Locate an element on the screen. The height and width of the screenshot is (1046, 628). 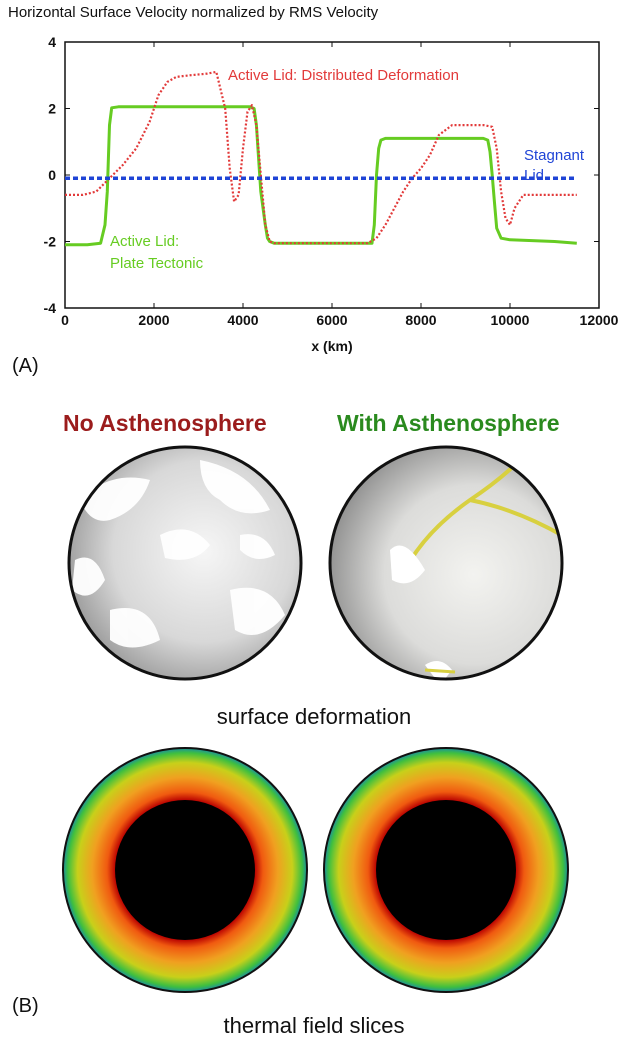
thermal-slice-no-asthenosphere is located at coordinates (185, 870).